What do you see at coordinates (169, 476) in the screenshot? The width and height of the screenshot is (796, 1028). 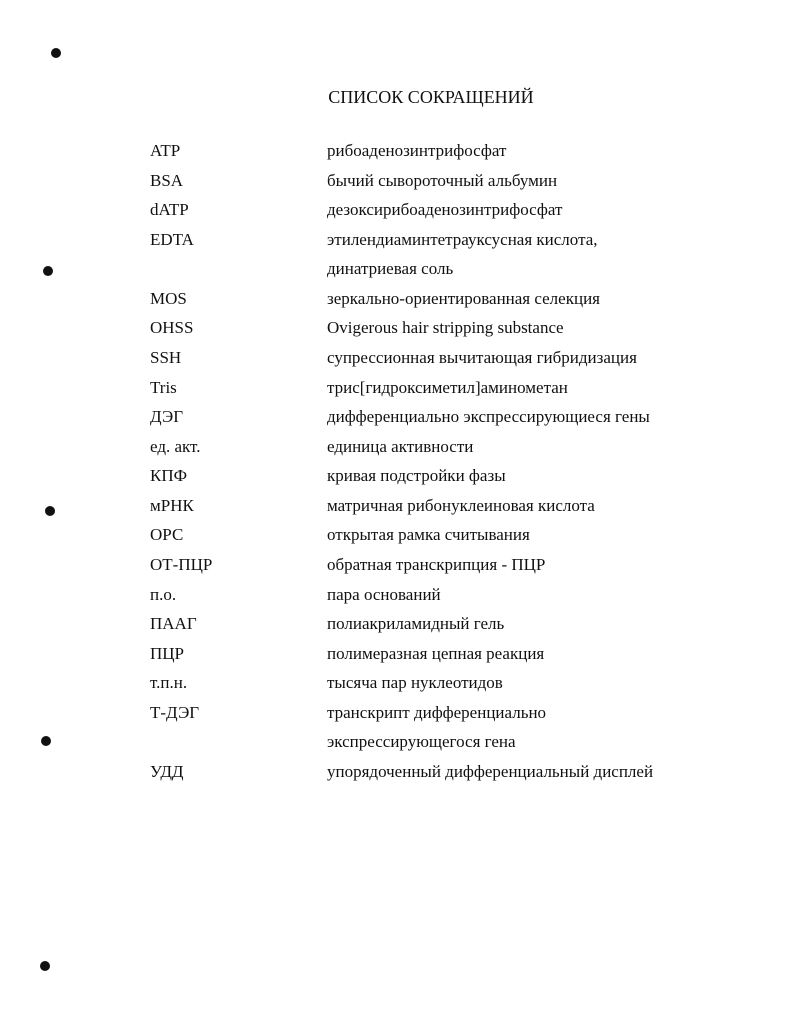 I see `abbreviation: КПФ` at bounding box center [169, 476].